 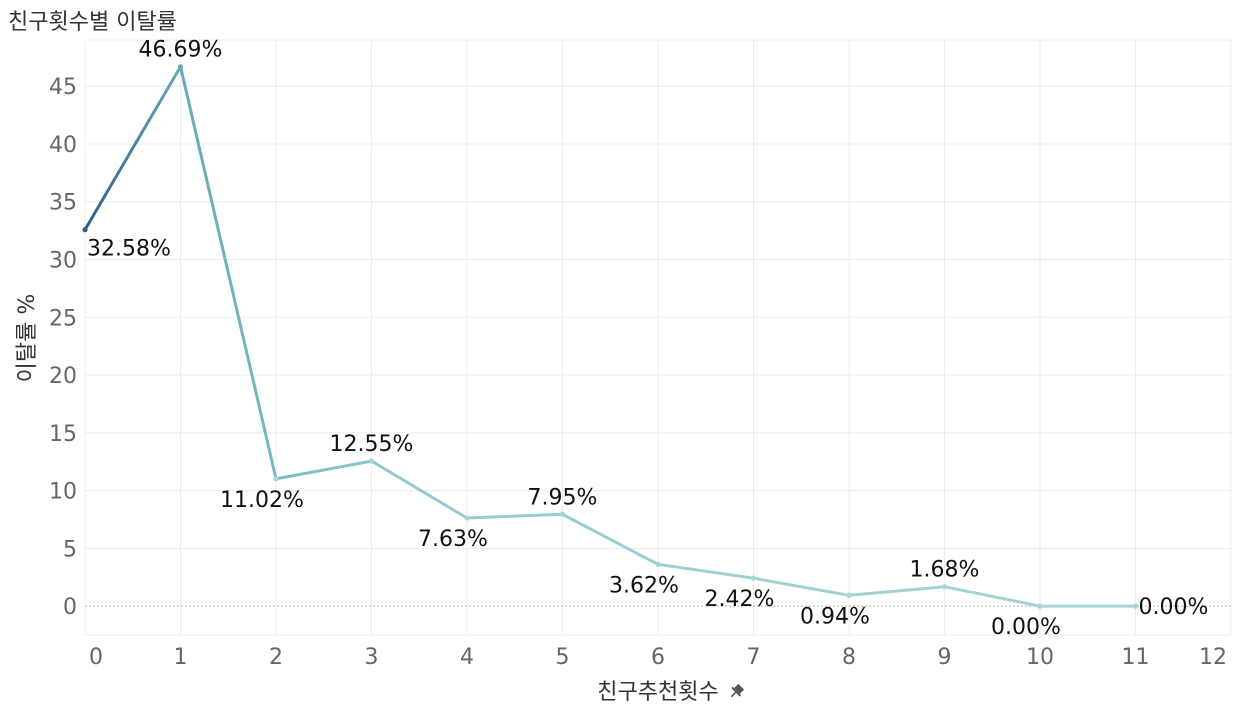 I want to click on y-tick-label: 25, so click(x=63, y=318).